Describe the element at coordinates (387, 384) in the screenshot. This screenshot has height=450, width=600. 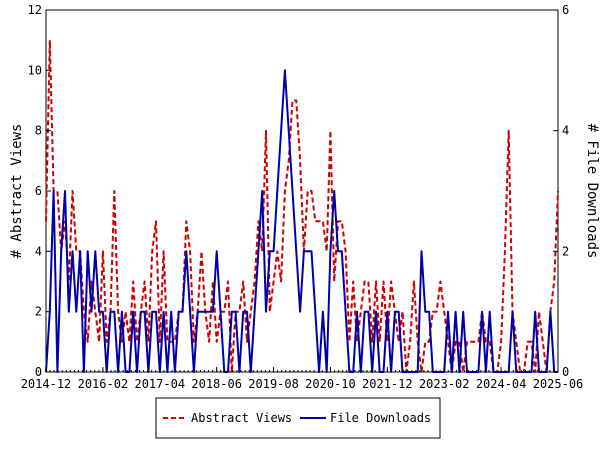
I see `x-tick-label: 2021-12` at that location.